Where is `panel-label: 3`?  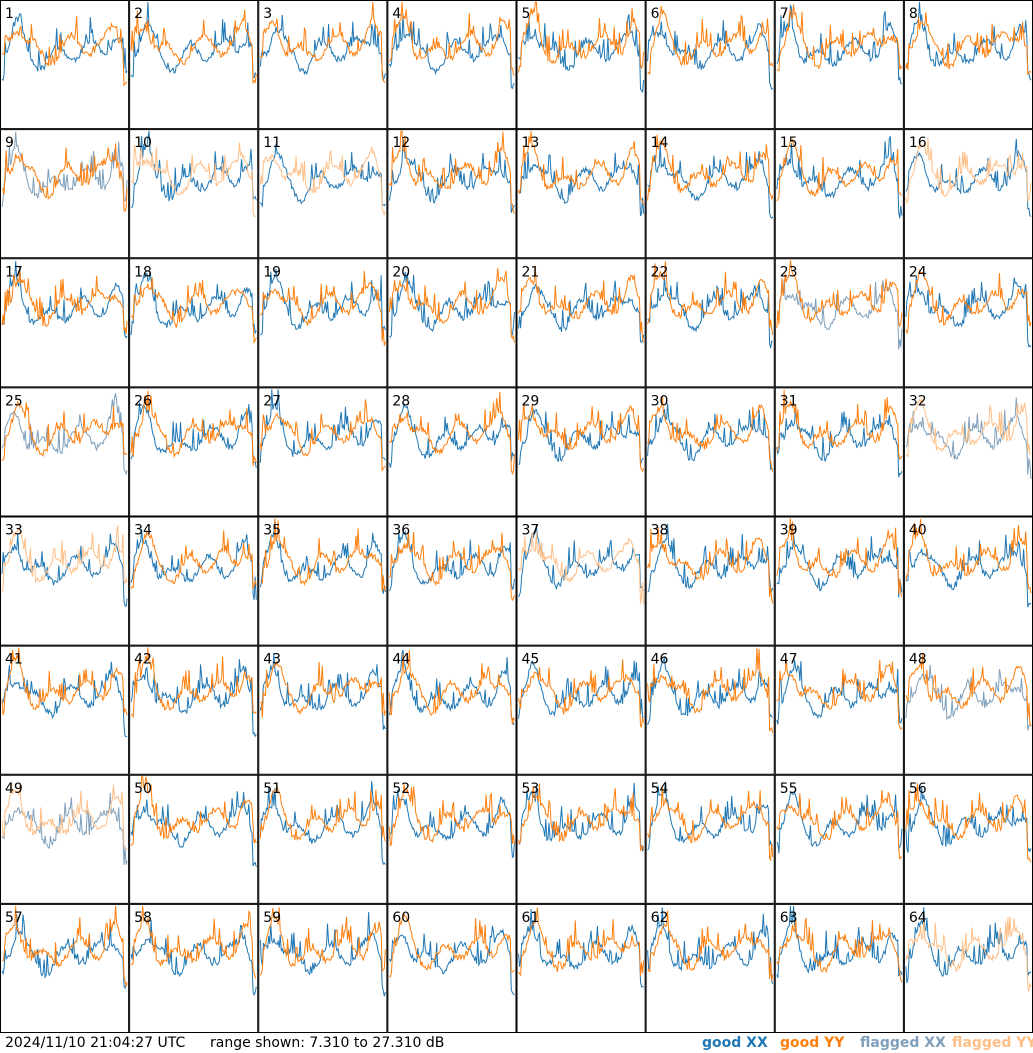 panel-label: 3 is located at coordinates (267, 14).